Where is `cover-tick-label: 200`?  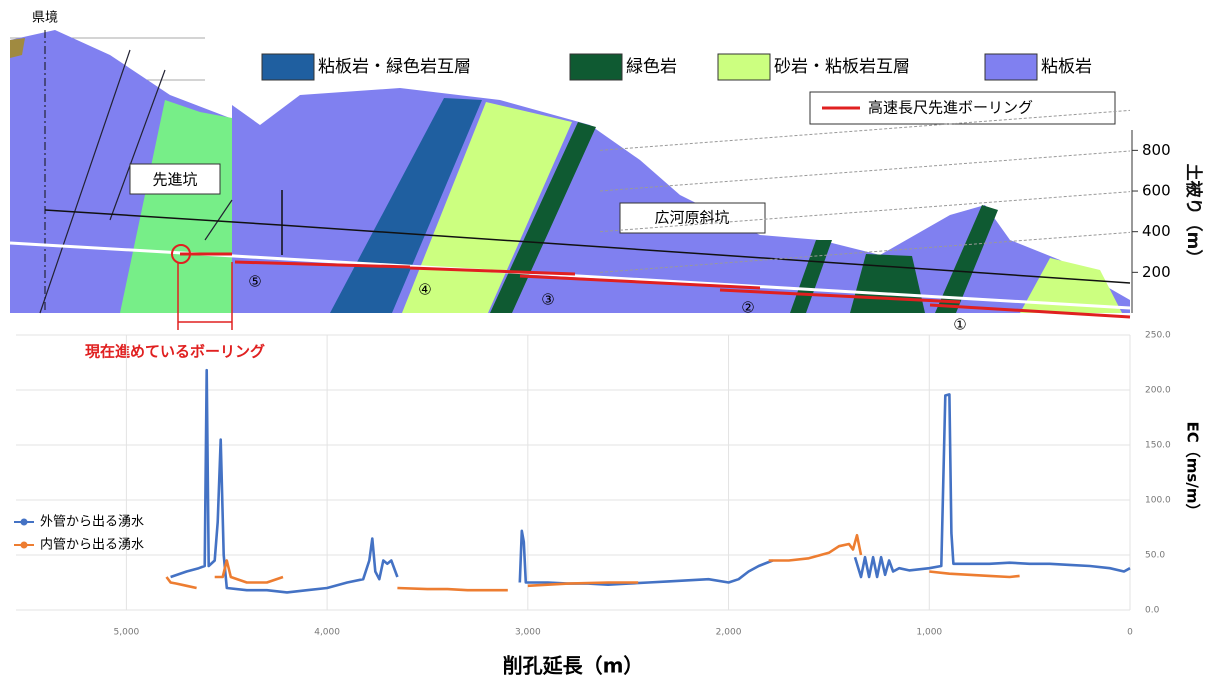
cover-tick-label: 200 is located at coordinates (1156, 272).